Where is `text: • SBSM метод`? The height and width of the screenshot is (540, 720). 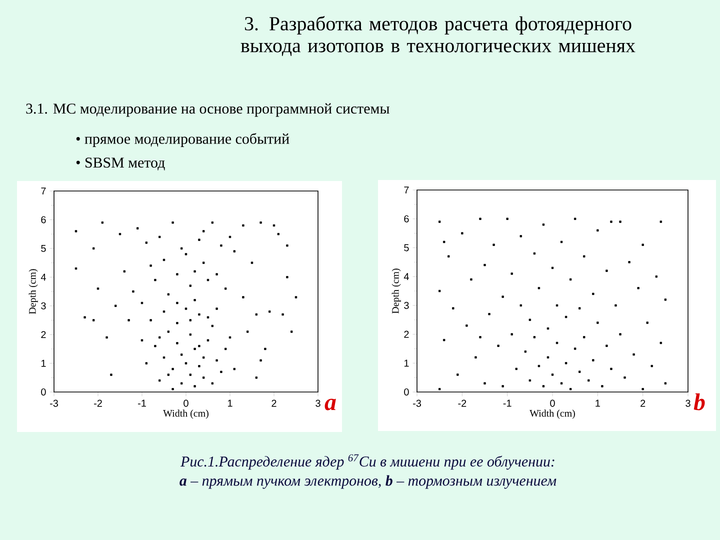
text: • SBSM метод is located at coordinates (120, 164).